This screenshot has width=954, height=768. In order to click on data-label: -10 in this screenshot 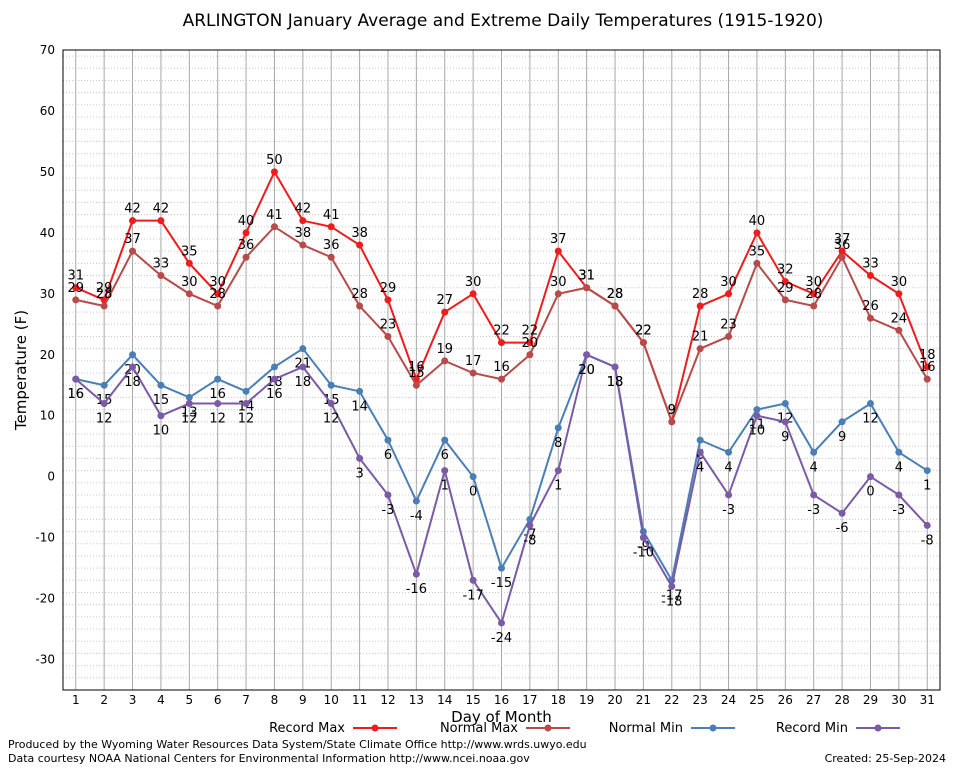, I will do `click(643, 553)`.